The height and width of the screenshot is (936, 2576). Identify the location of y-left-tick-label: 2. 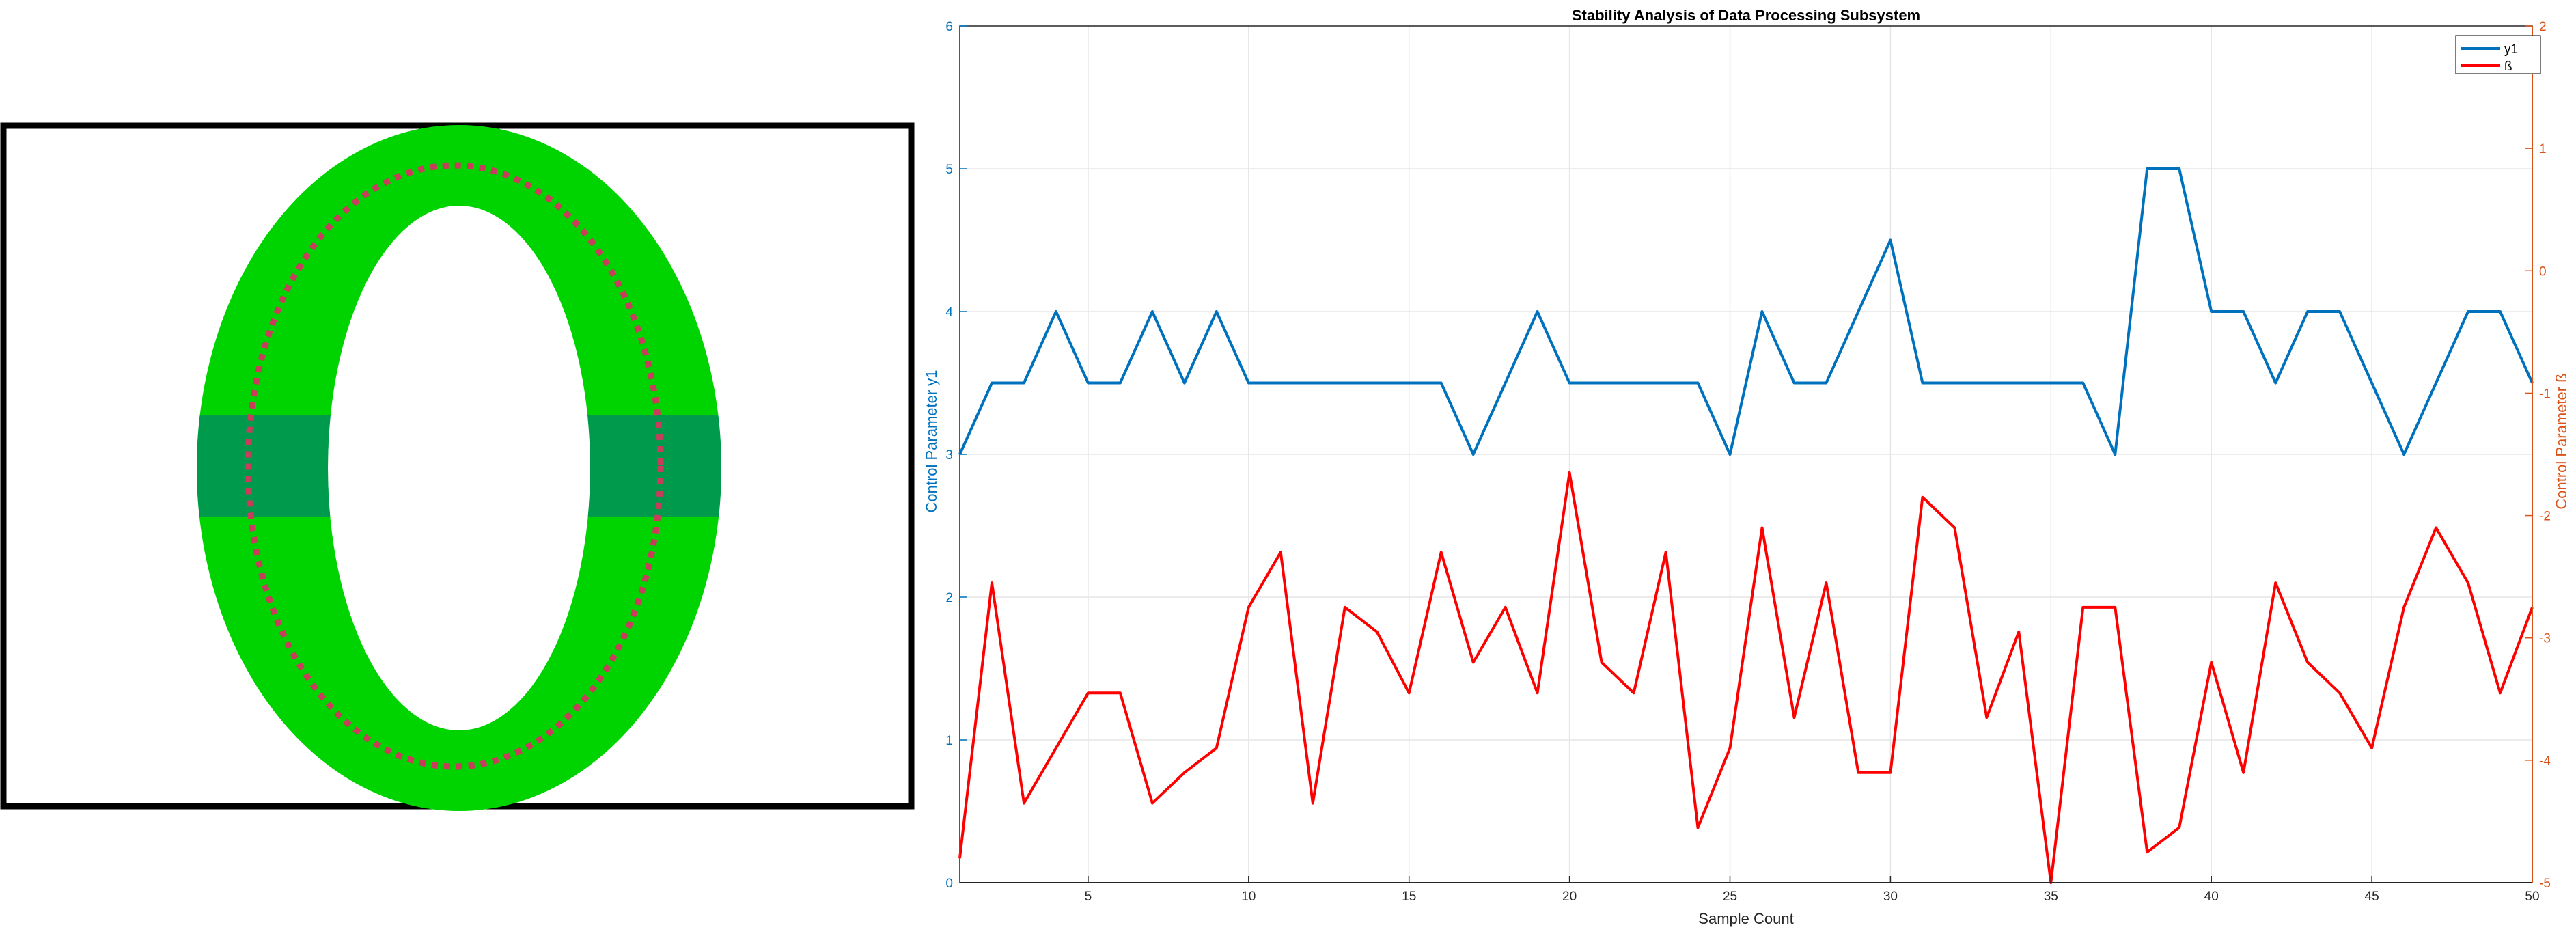
(949, 598).